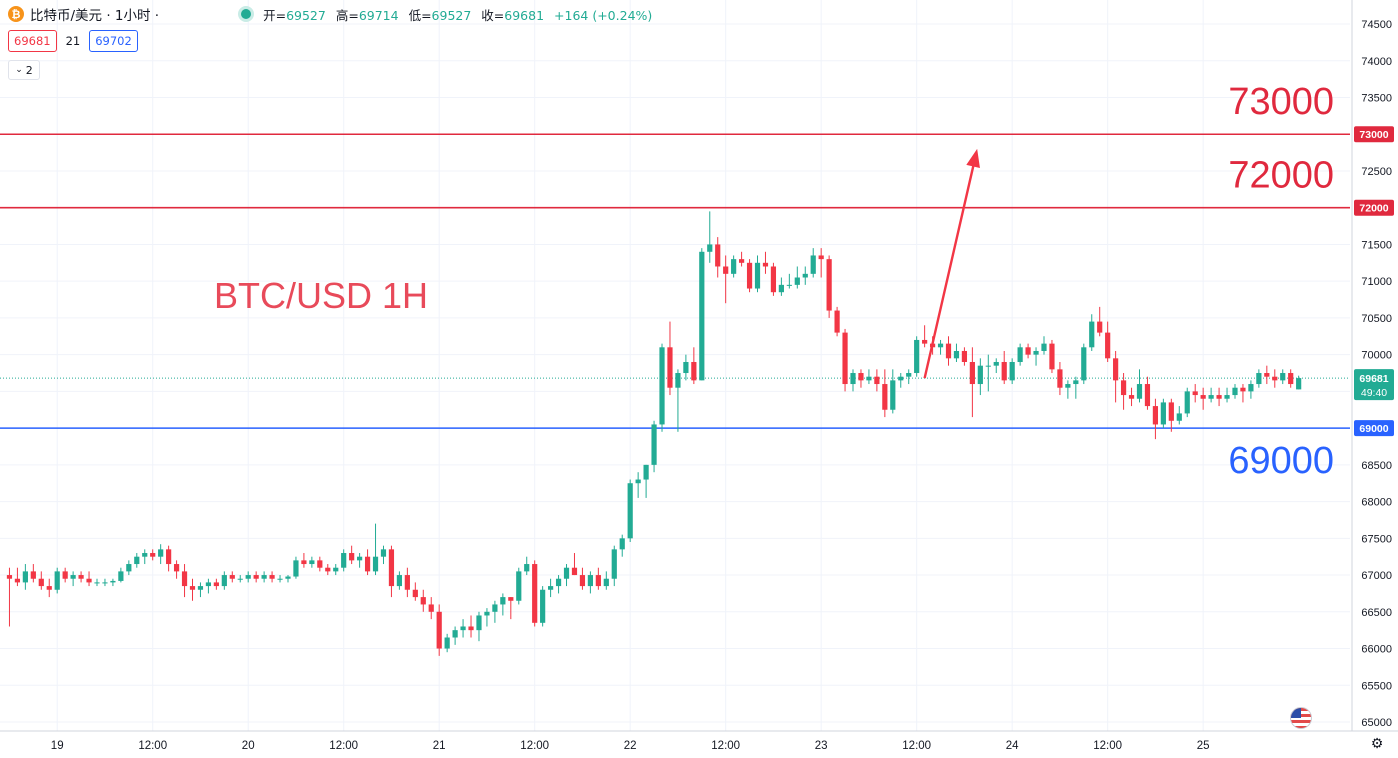  What do you see at coordinates (630, 746) in the screenshot?
I see `time-tick-label: 22` at bounding box center [630, 746].